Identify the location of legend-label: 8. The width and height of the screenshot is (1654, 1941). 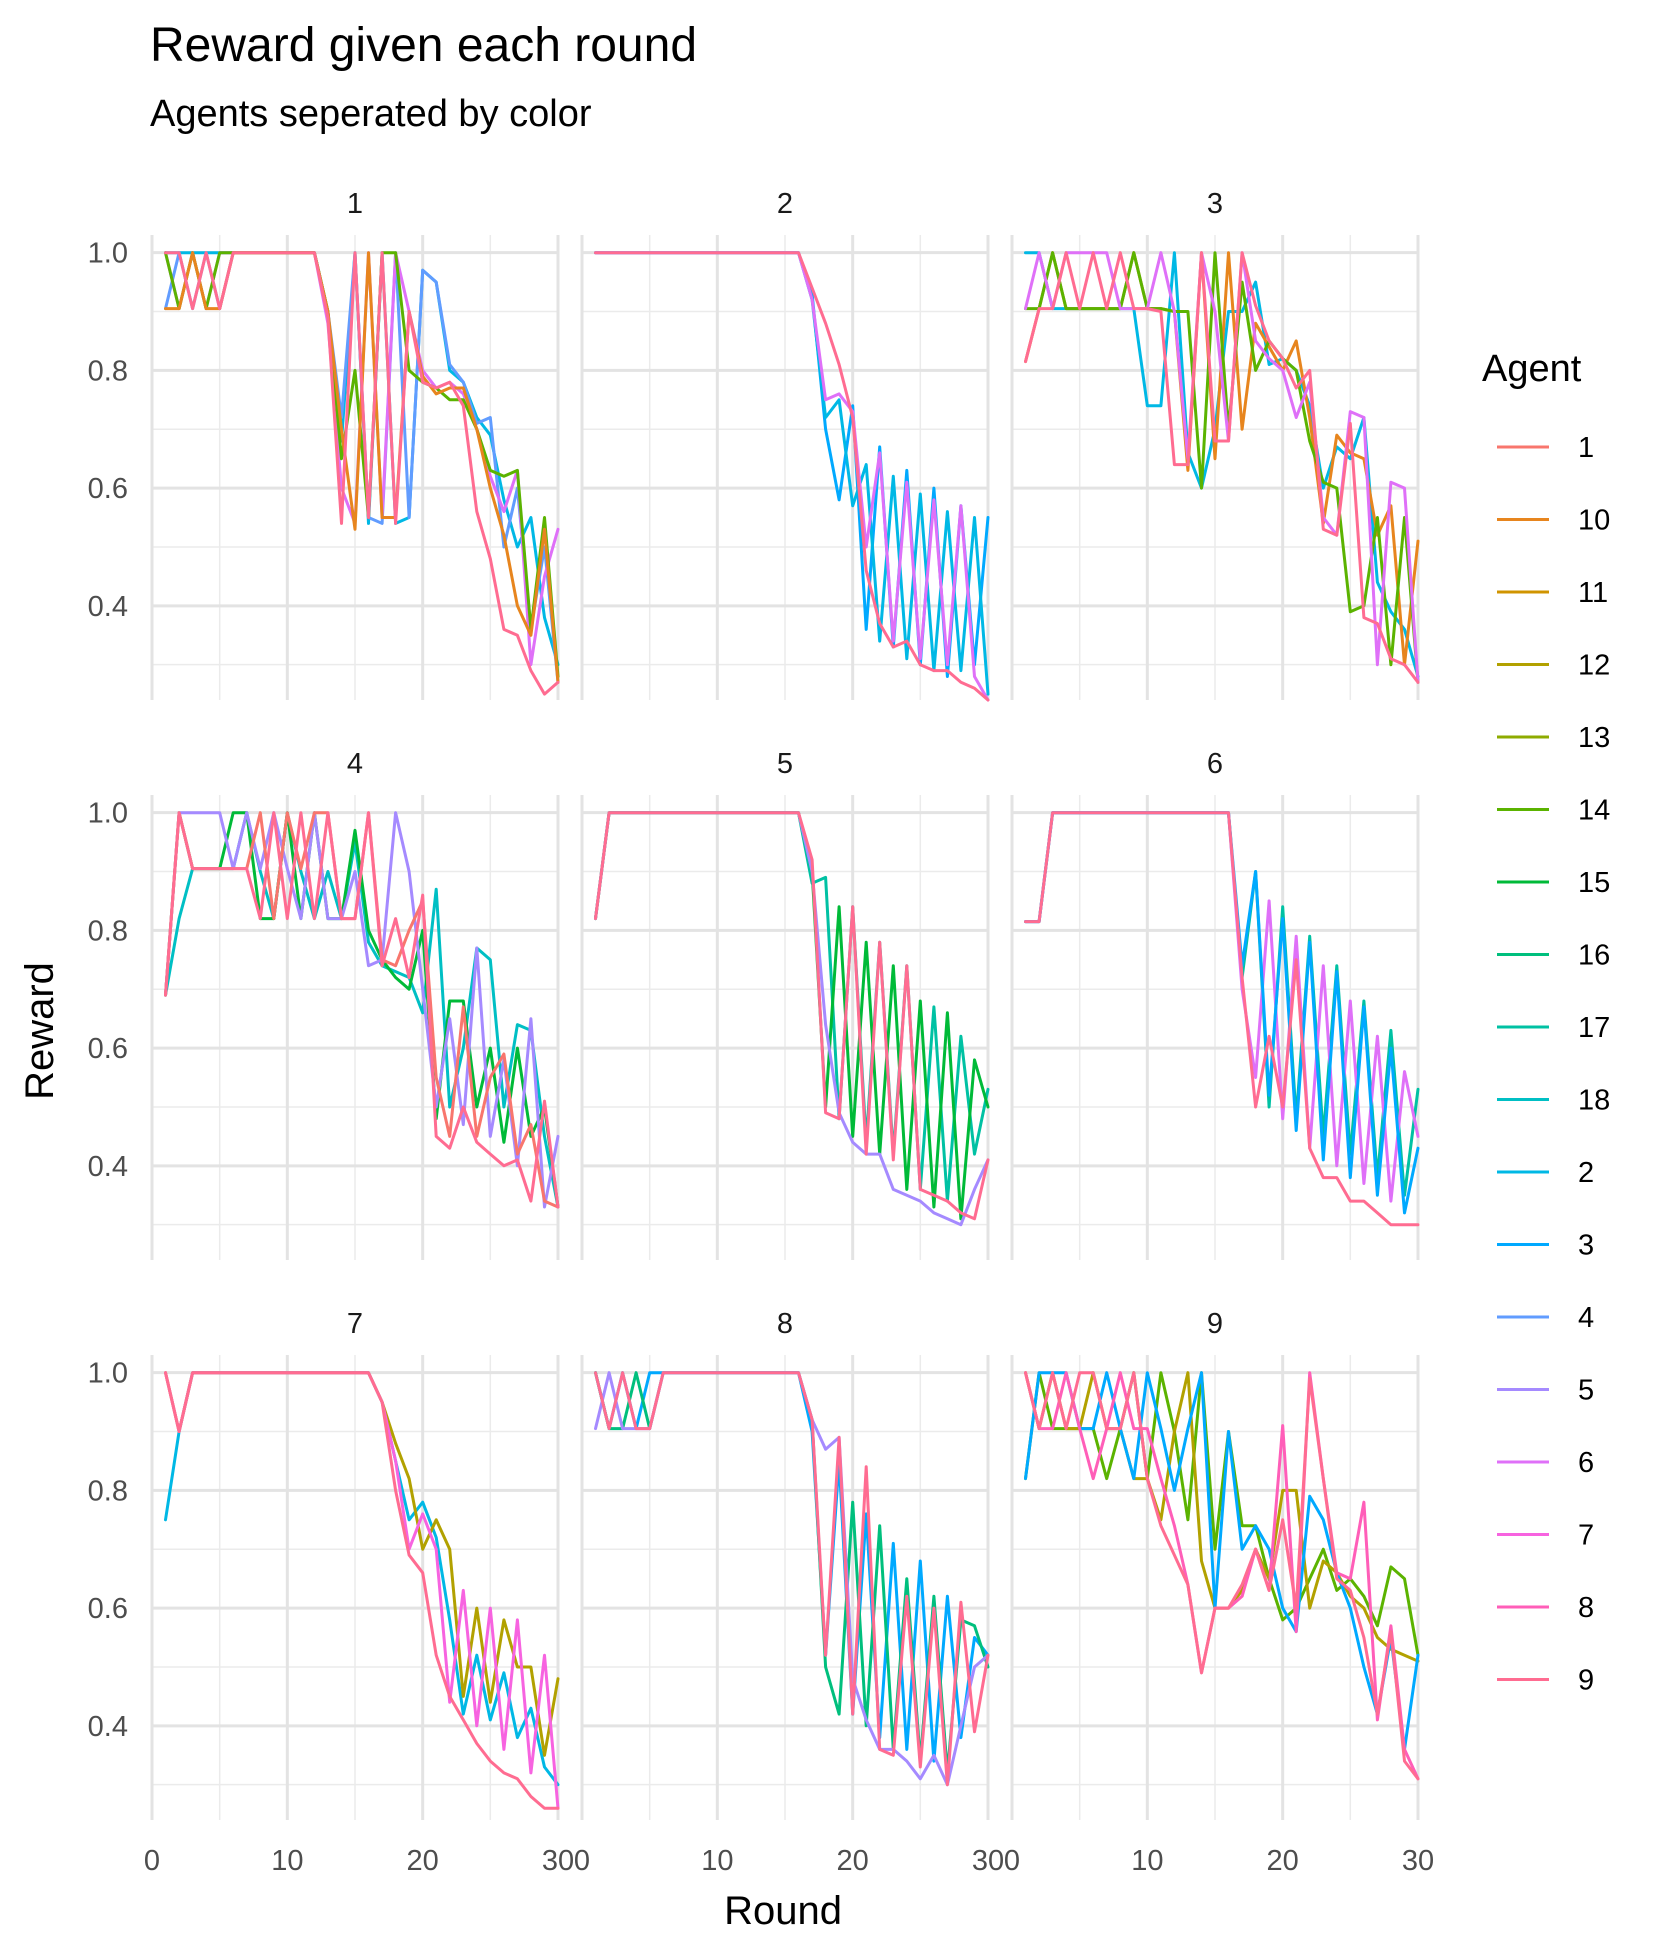
(1586, 1608).